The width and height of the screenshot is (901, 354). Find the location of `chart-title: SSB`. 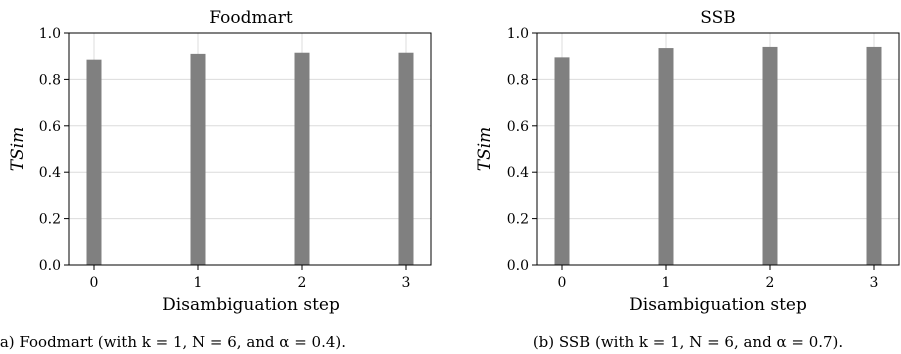

chart-title: SSB is located at coordinates (718, 18).